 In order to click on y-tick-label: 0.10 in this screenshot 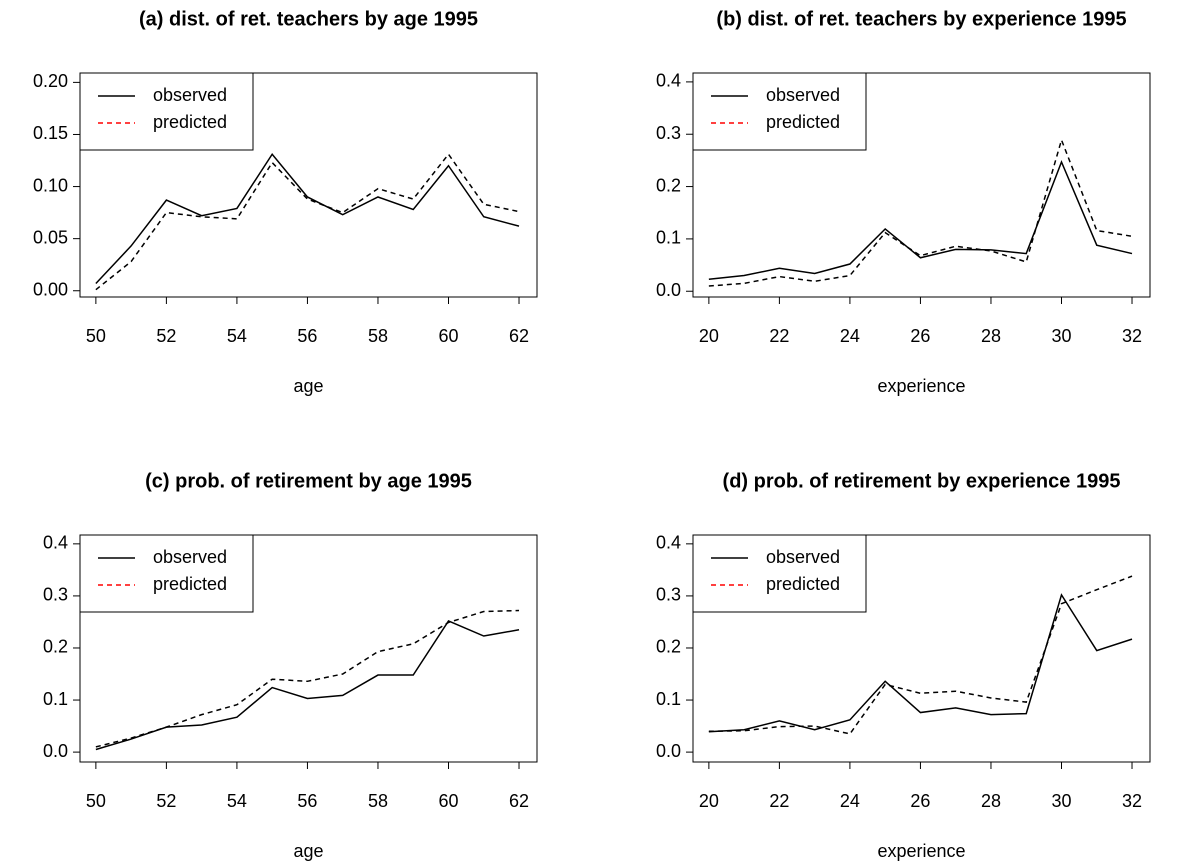, I will do `click(50, 185)`.